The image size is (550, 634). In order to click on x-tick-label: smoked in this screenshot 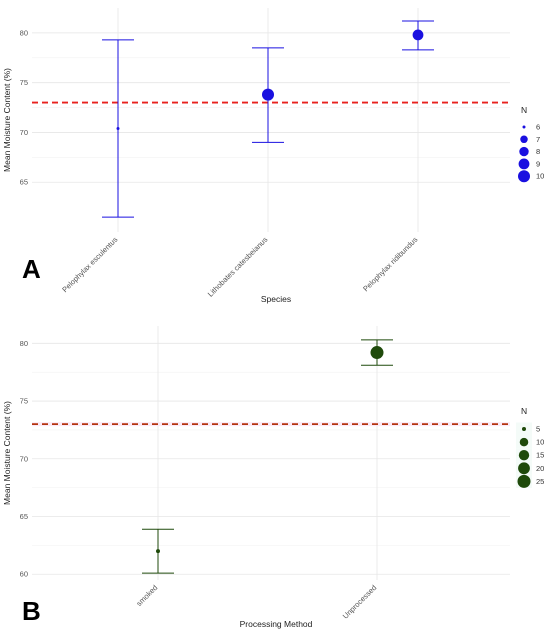, I will do `click(146, 595)`.